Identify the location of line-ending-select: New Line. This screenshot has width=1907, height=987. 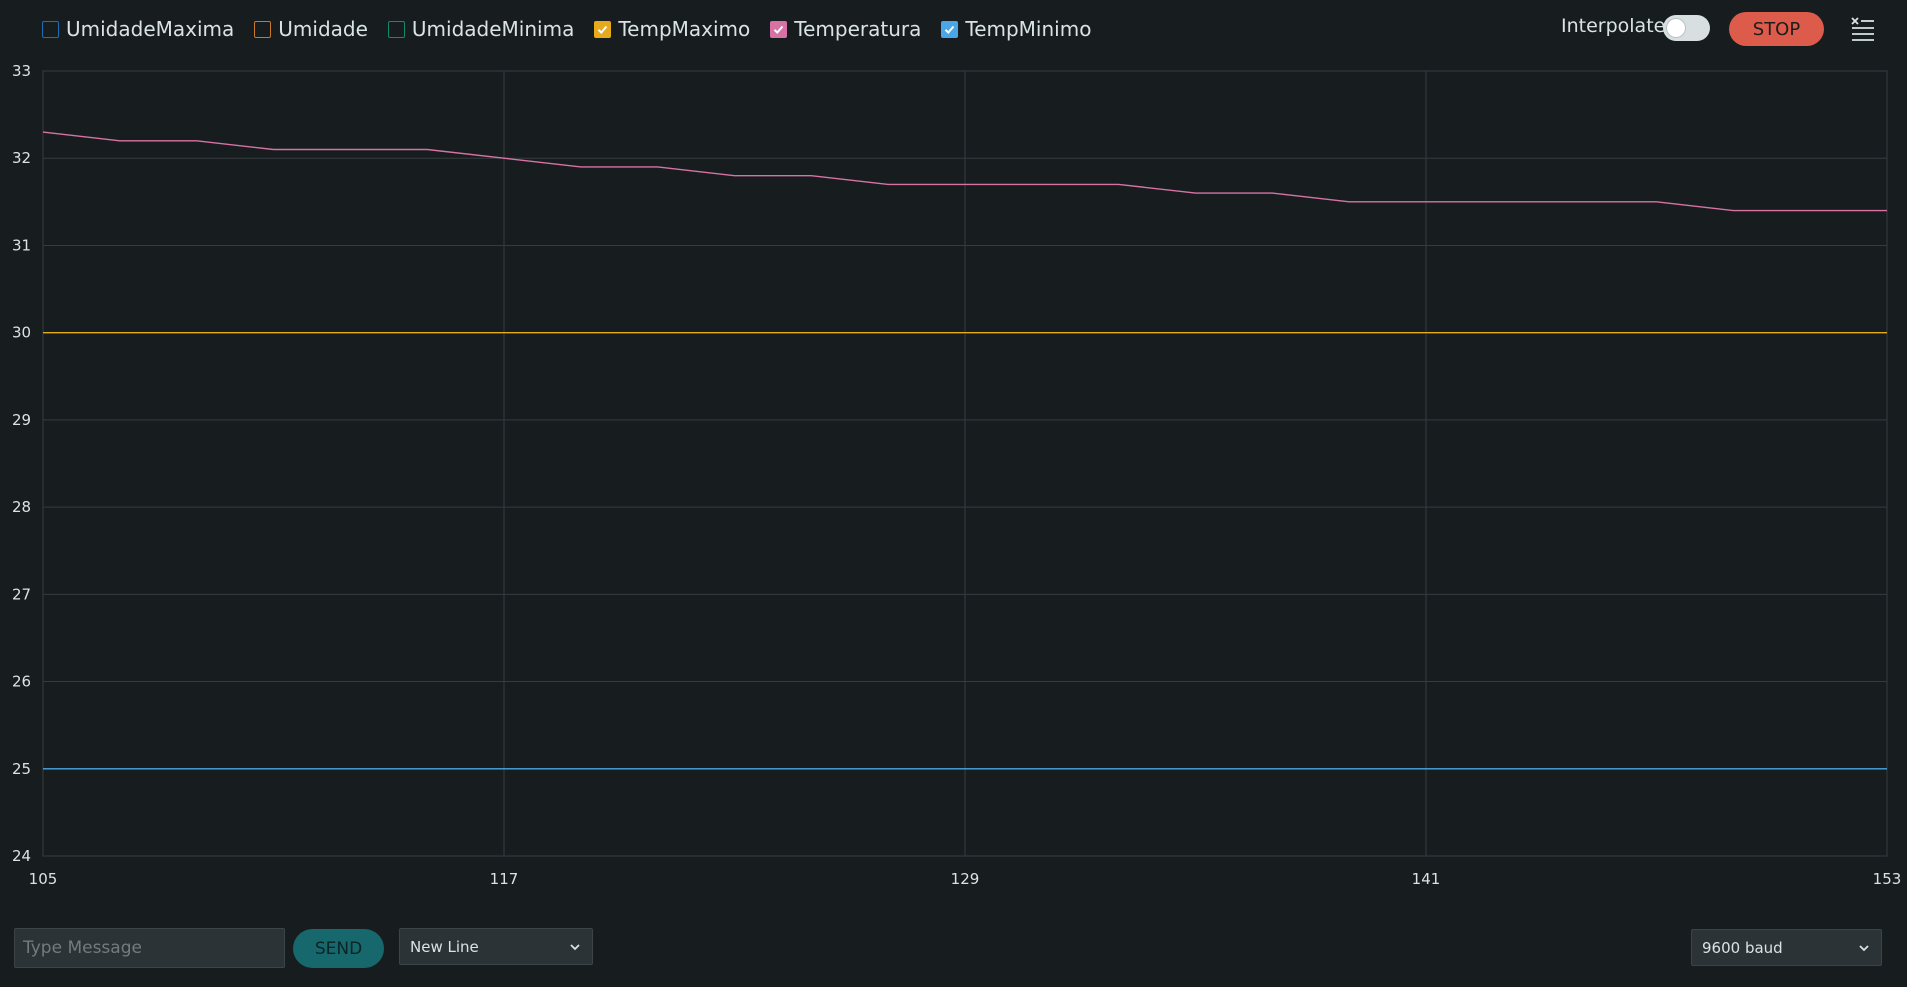
(496, 946).